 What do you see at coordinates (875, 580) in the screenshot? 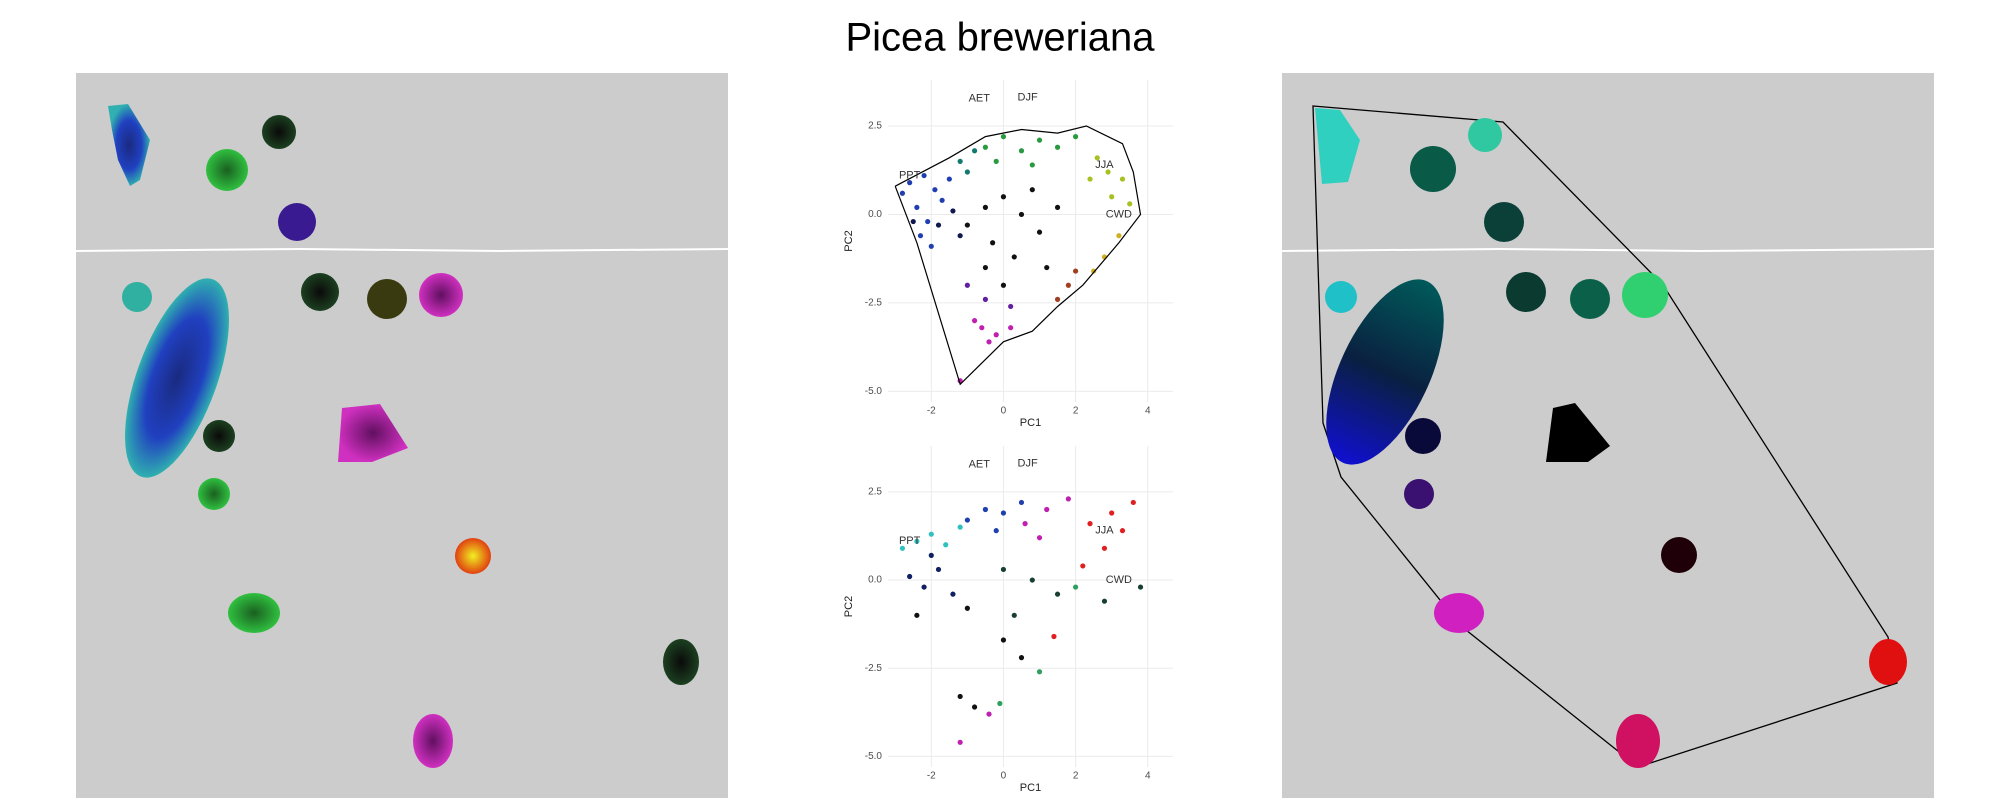
I see `y-tick-label: 0.0` at bounding box center [875, 580].